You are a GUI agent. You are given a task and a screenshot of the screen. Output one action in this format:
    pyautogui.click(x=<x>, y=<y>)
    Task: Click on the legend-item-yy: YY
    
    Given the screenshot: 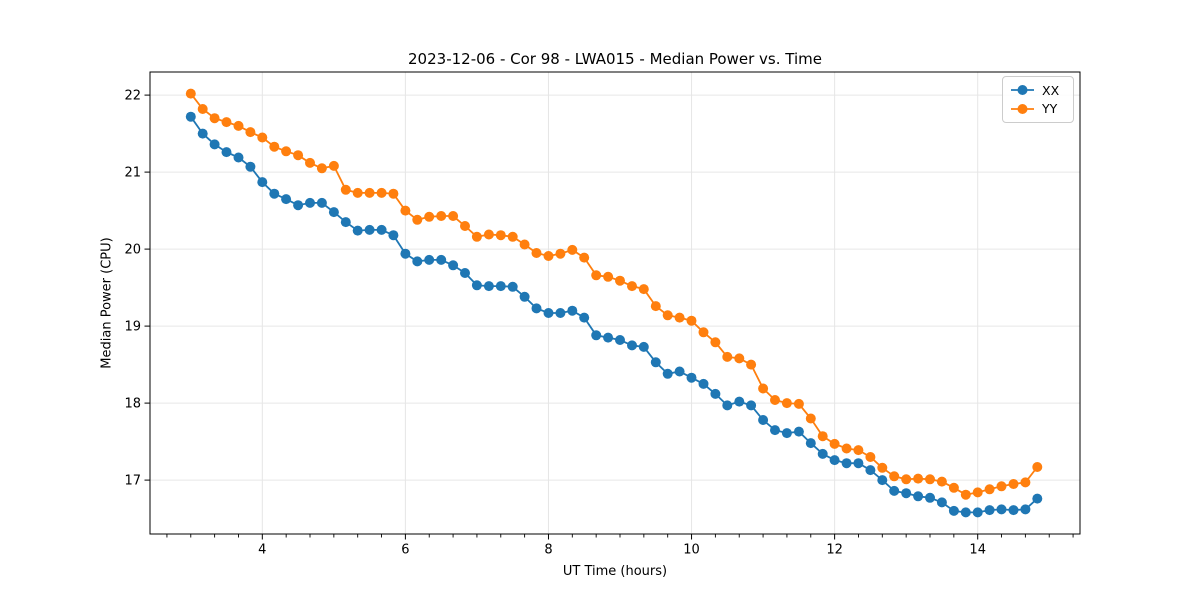 What is the action you would take?
    pyautogui.click(x=1038, y=109)
    